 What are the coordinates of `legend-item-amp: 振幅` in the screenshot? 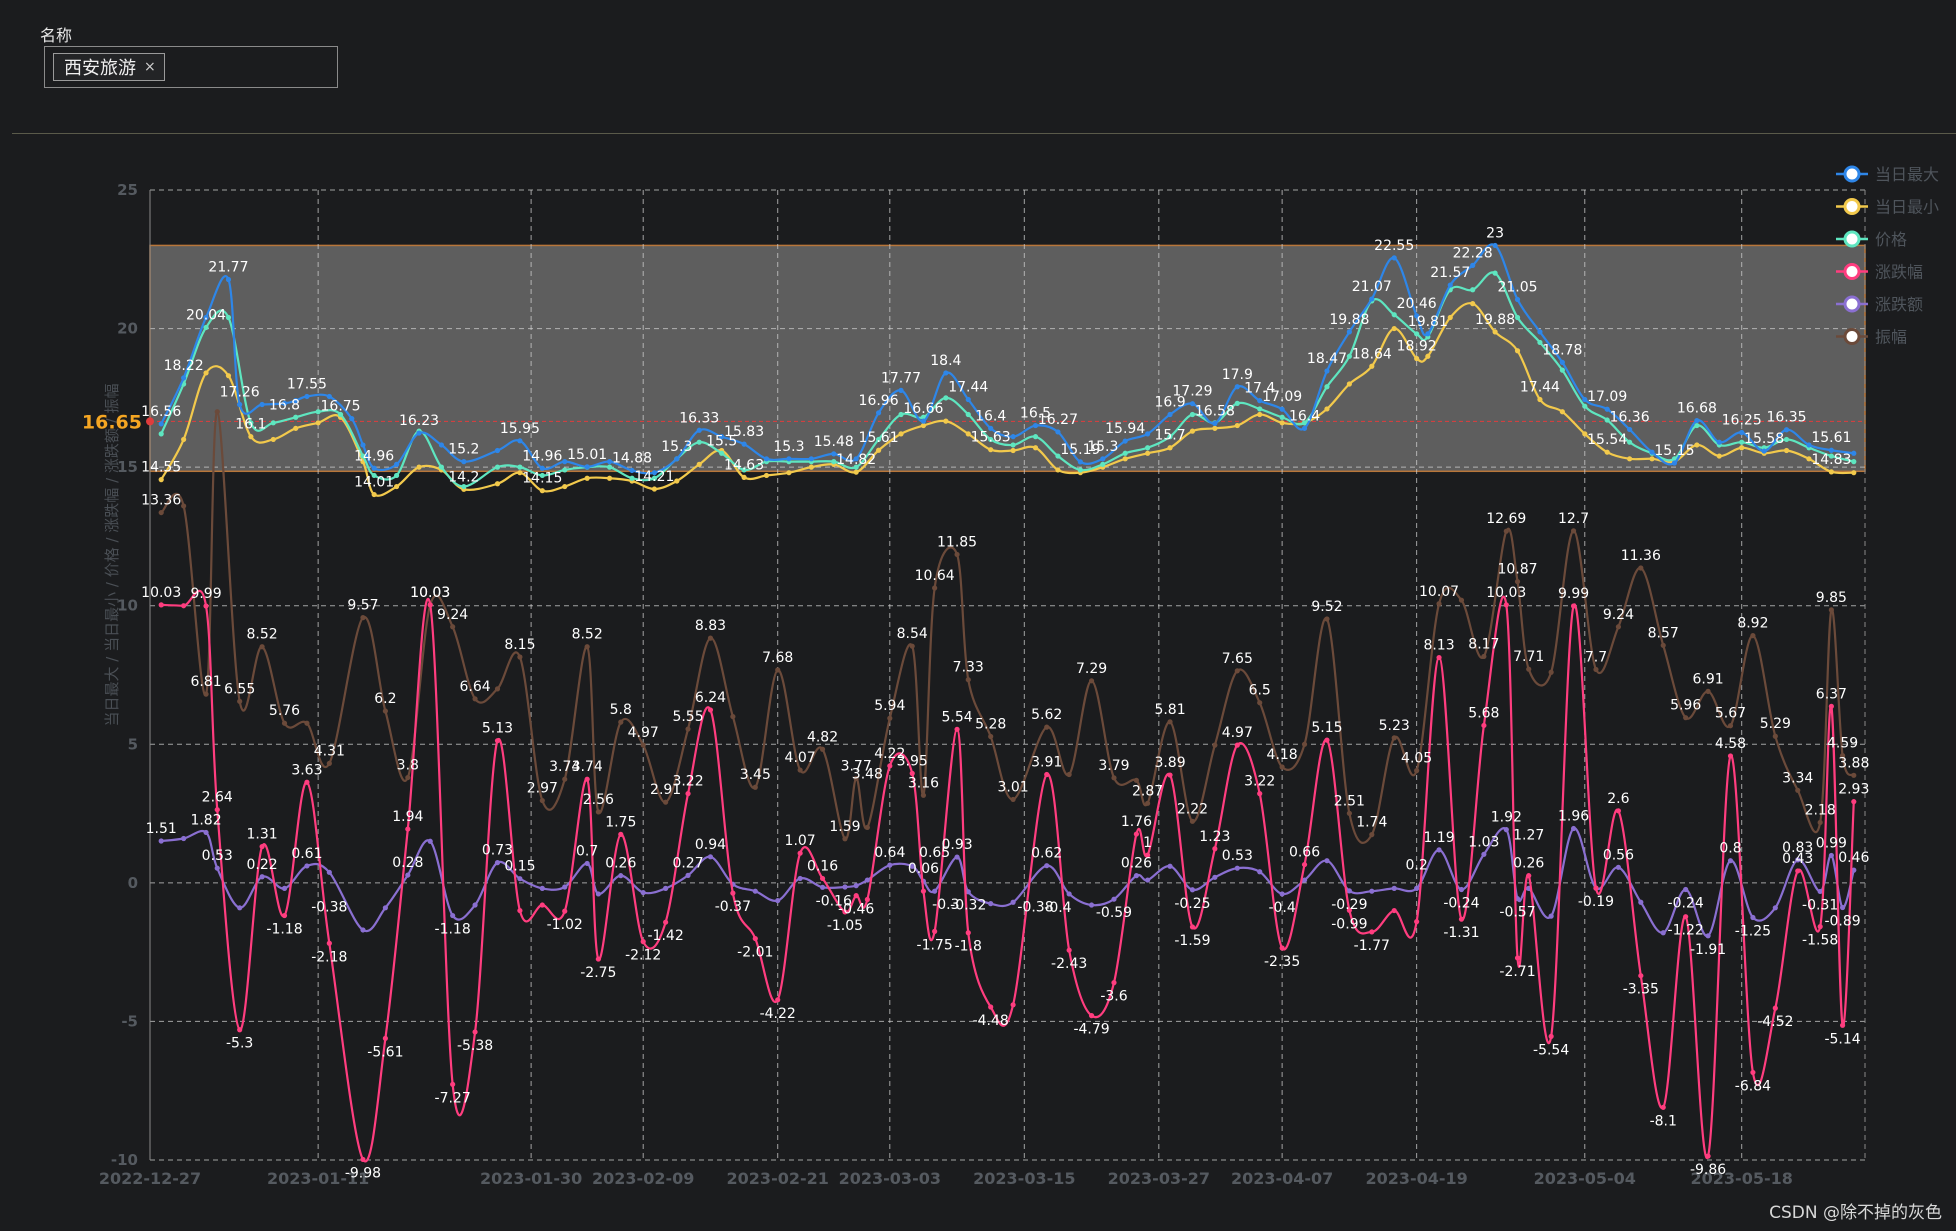 It's located at (1871, 337).